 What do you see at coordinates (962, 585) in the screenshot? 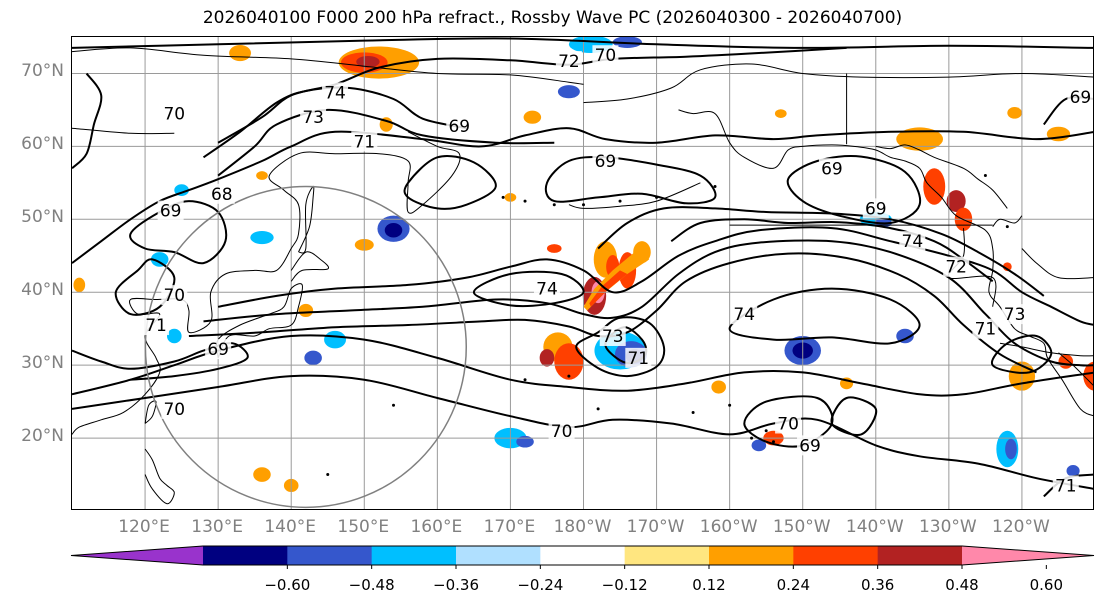
I see `colorbar-tick-label: 0.48` at bounding box center [962, 585].